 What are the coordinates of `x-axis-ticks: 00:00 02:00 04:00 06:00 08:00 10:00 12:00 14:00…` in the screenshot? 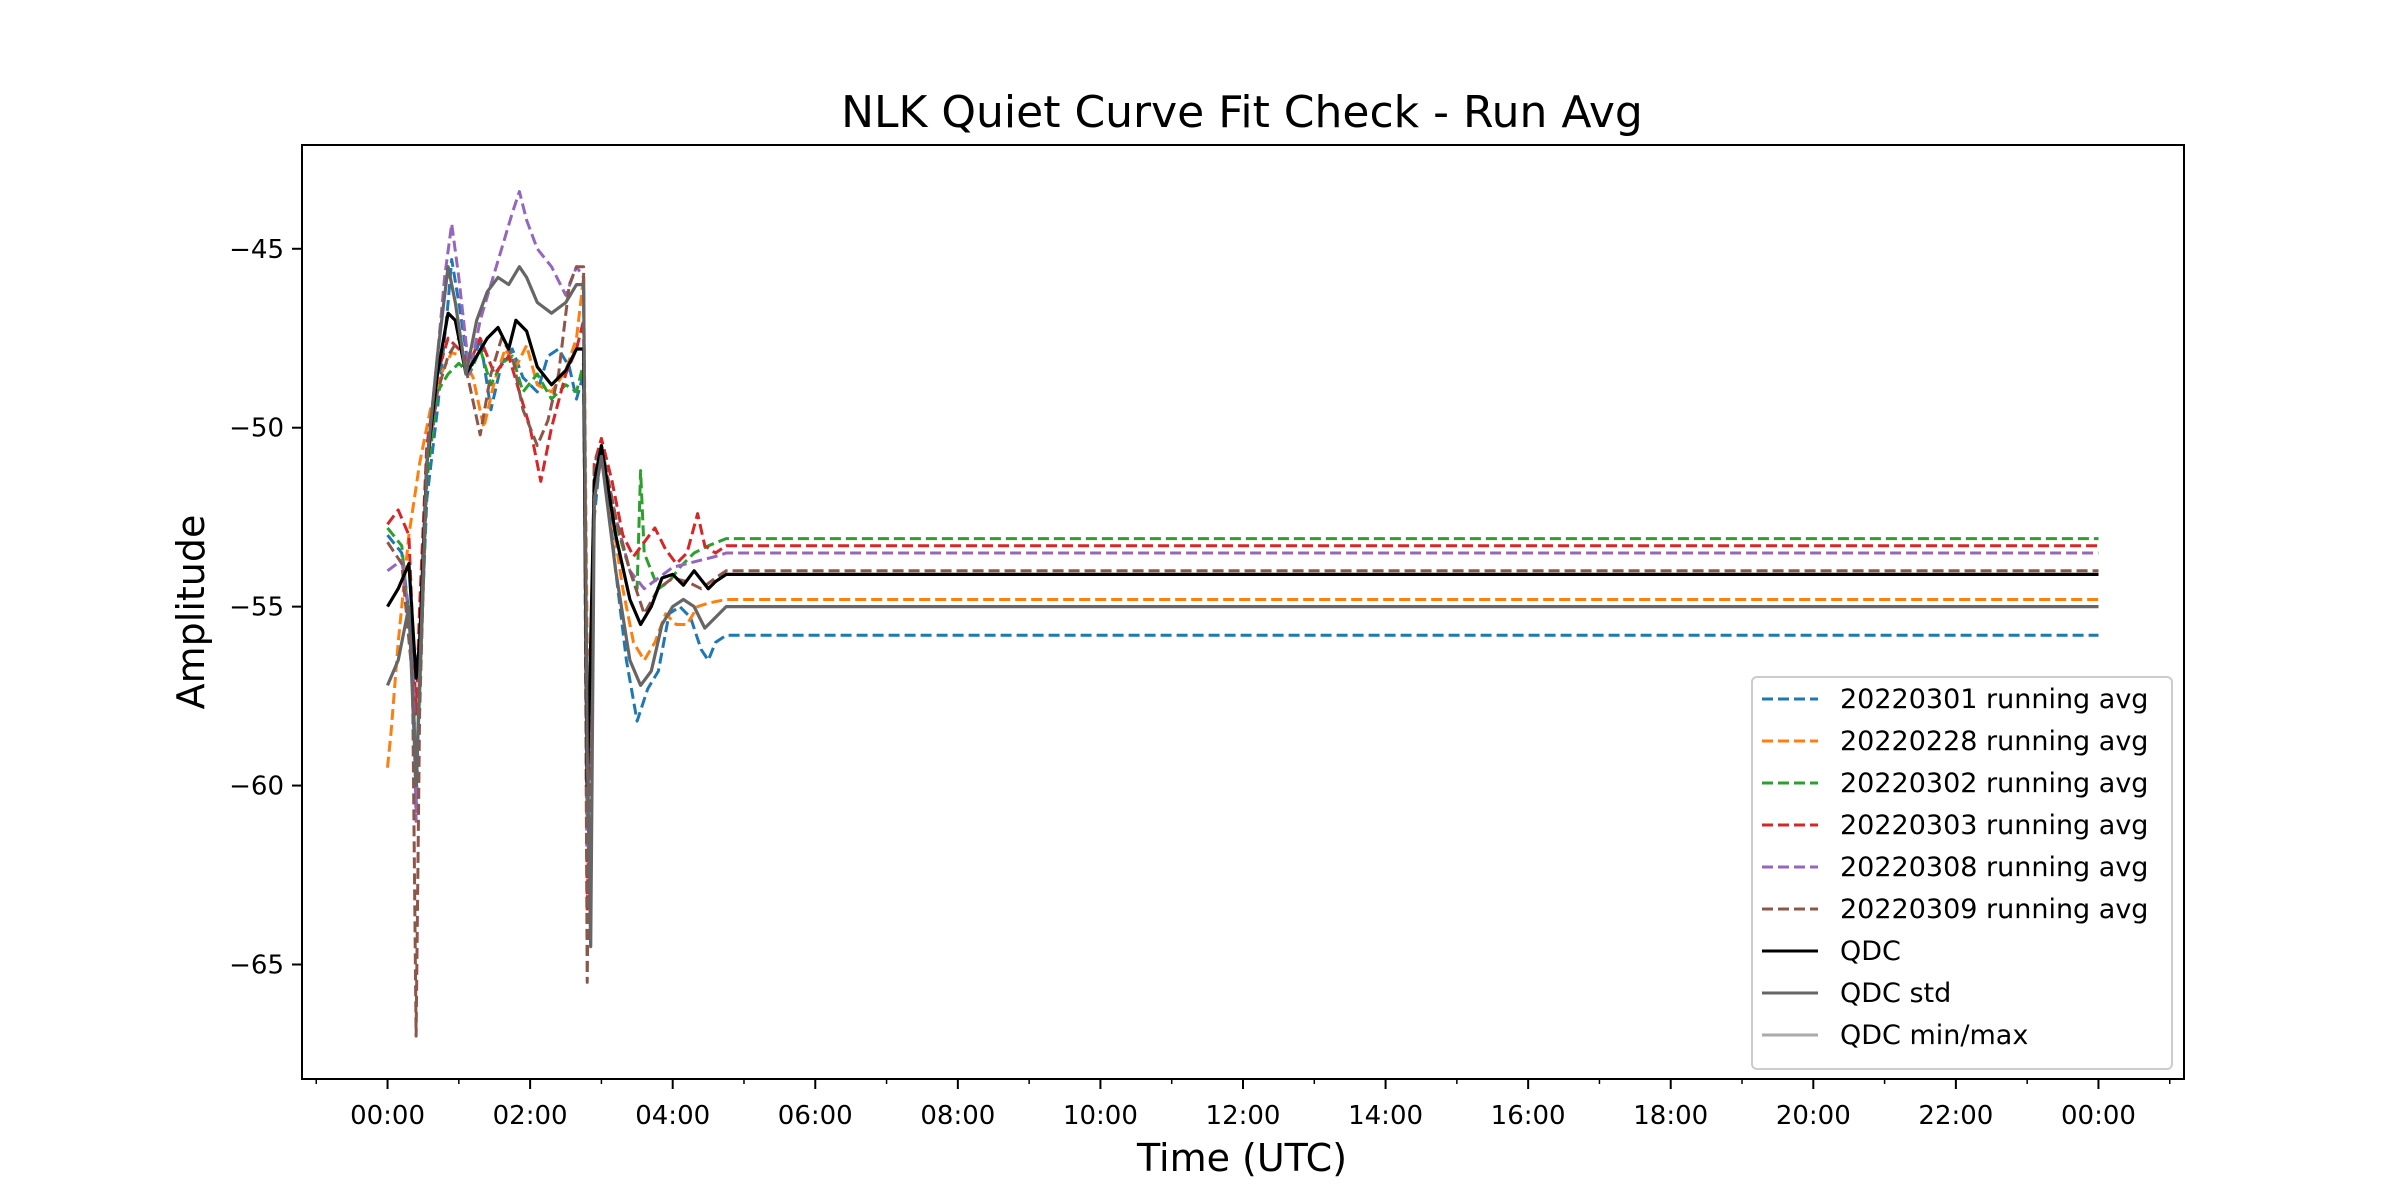 It's located at (1243, 1105).